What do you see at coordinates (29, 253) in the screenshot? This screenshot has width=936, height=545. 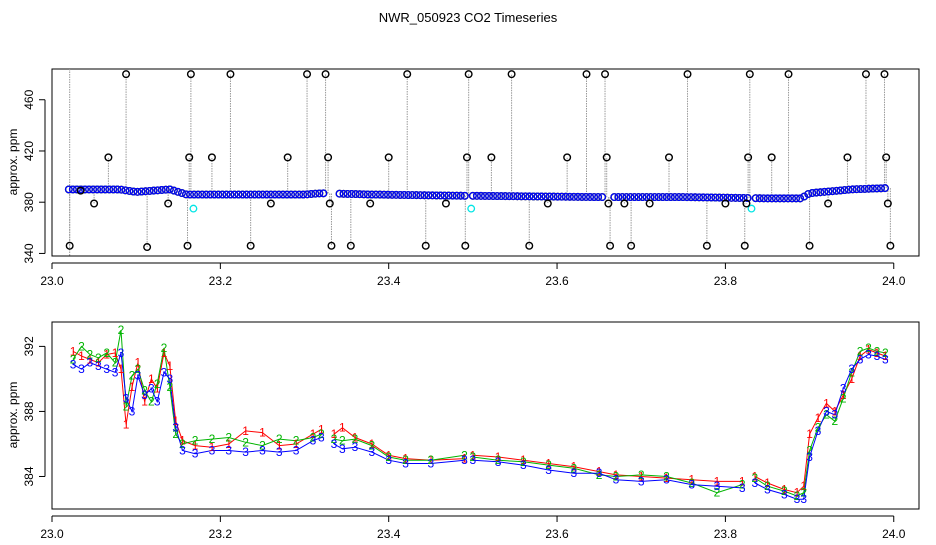 I see `top-y-tick-label: 340` at bounding box center [29, 253].